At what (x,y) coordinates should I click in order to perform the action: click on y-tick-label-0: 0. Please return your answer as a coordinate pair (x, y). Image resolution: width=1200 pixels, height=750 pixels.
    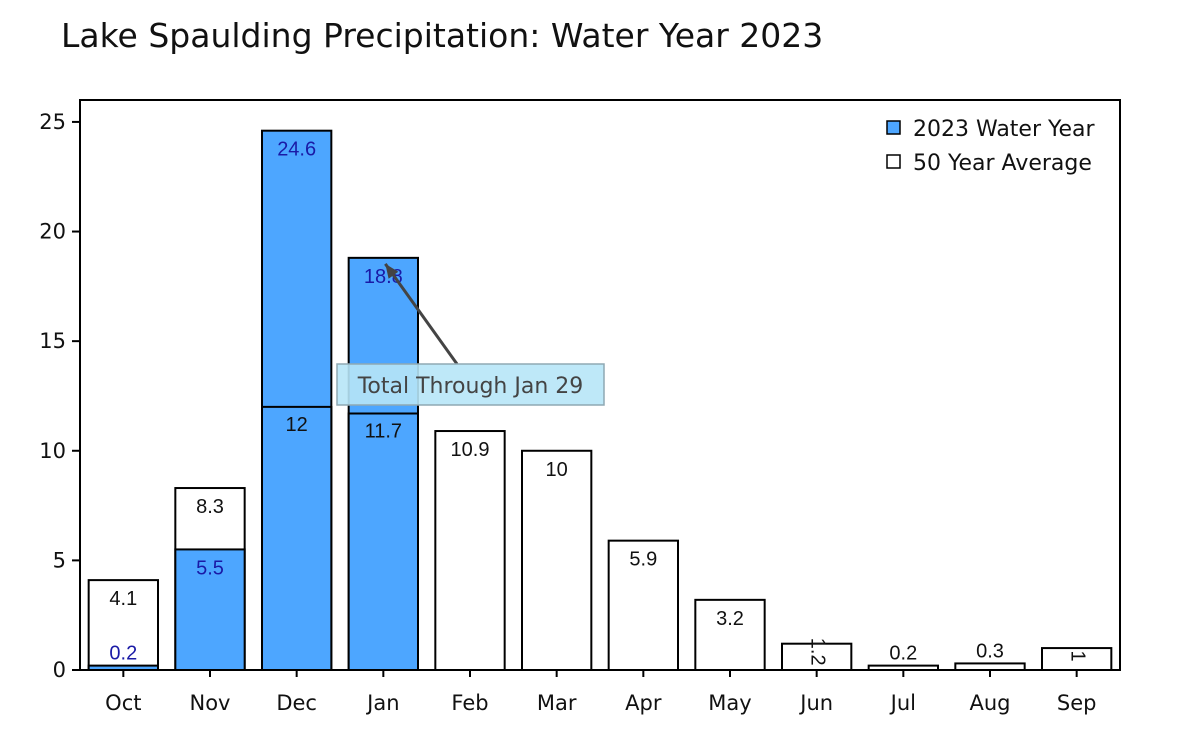
    Looking at the image, I should click on (59, 670).